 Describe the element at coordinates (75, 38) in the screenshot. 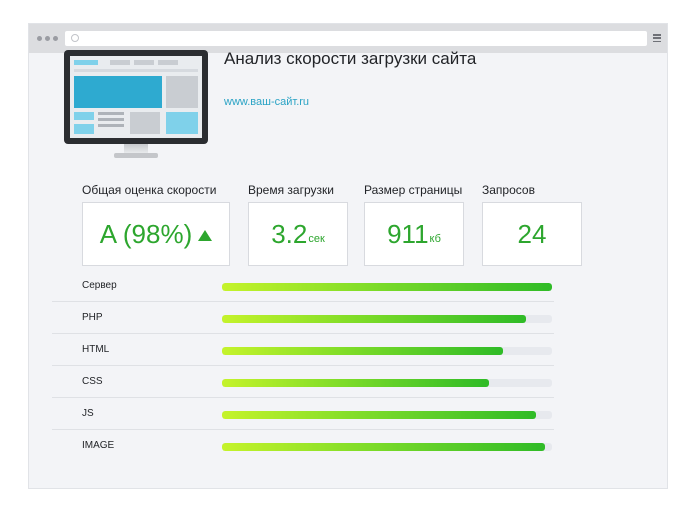

I see `reload-icon` at that location.